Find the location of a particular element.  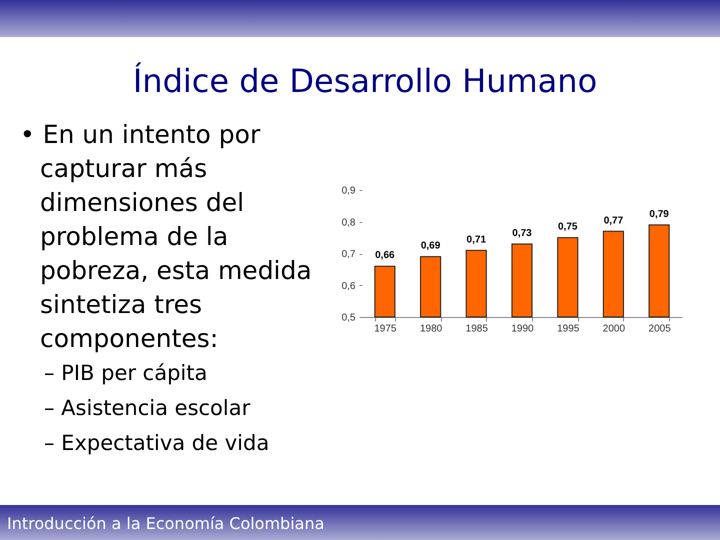

data-label: 0,69 is located at coordinates (430, 246).